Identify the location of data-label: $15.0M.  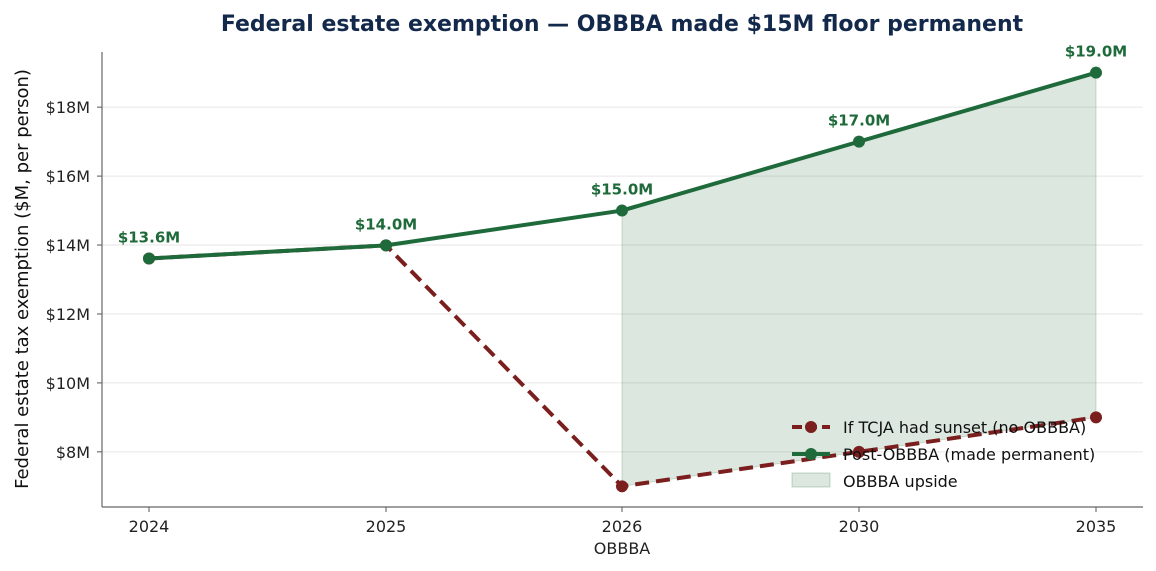
(622, 190).